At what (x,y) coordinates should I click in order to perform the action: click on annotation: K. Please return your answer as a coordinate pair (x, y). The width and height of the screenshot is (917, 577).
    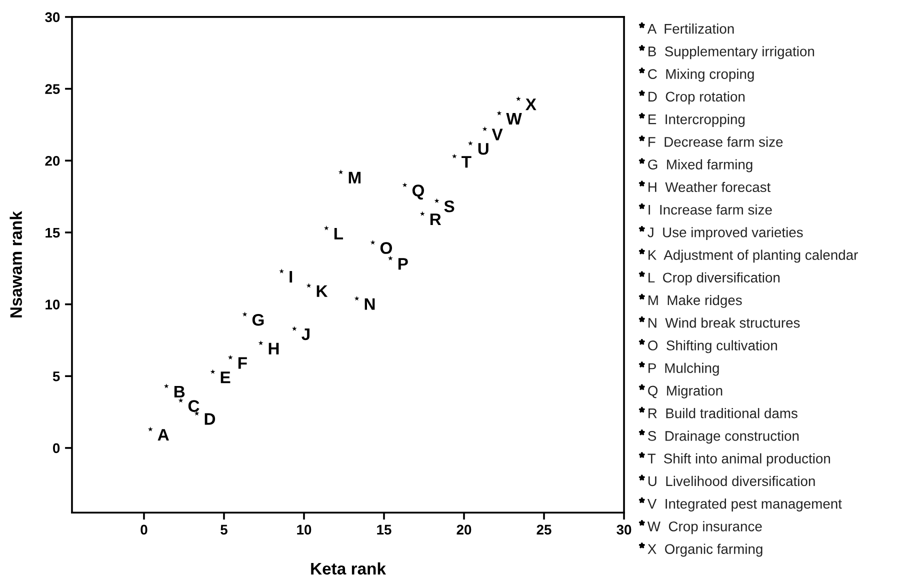
    Looking at the image, I should click on (322, 291).